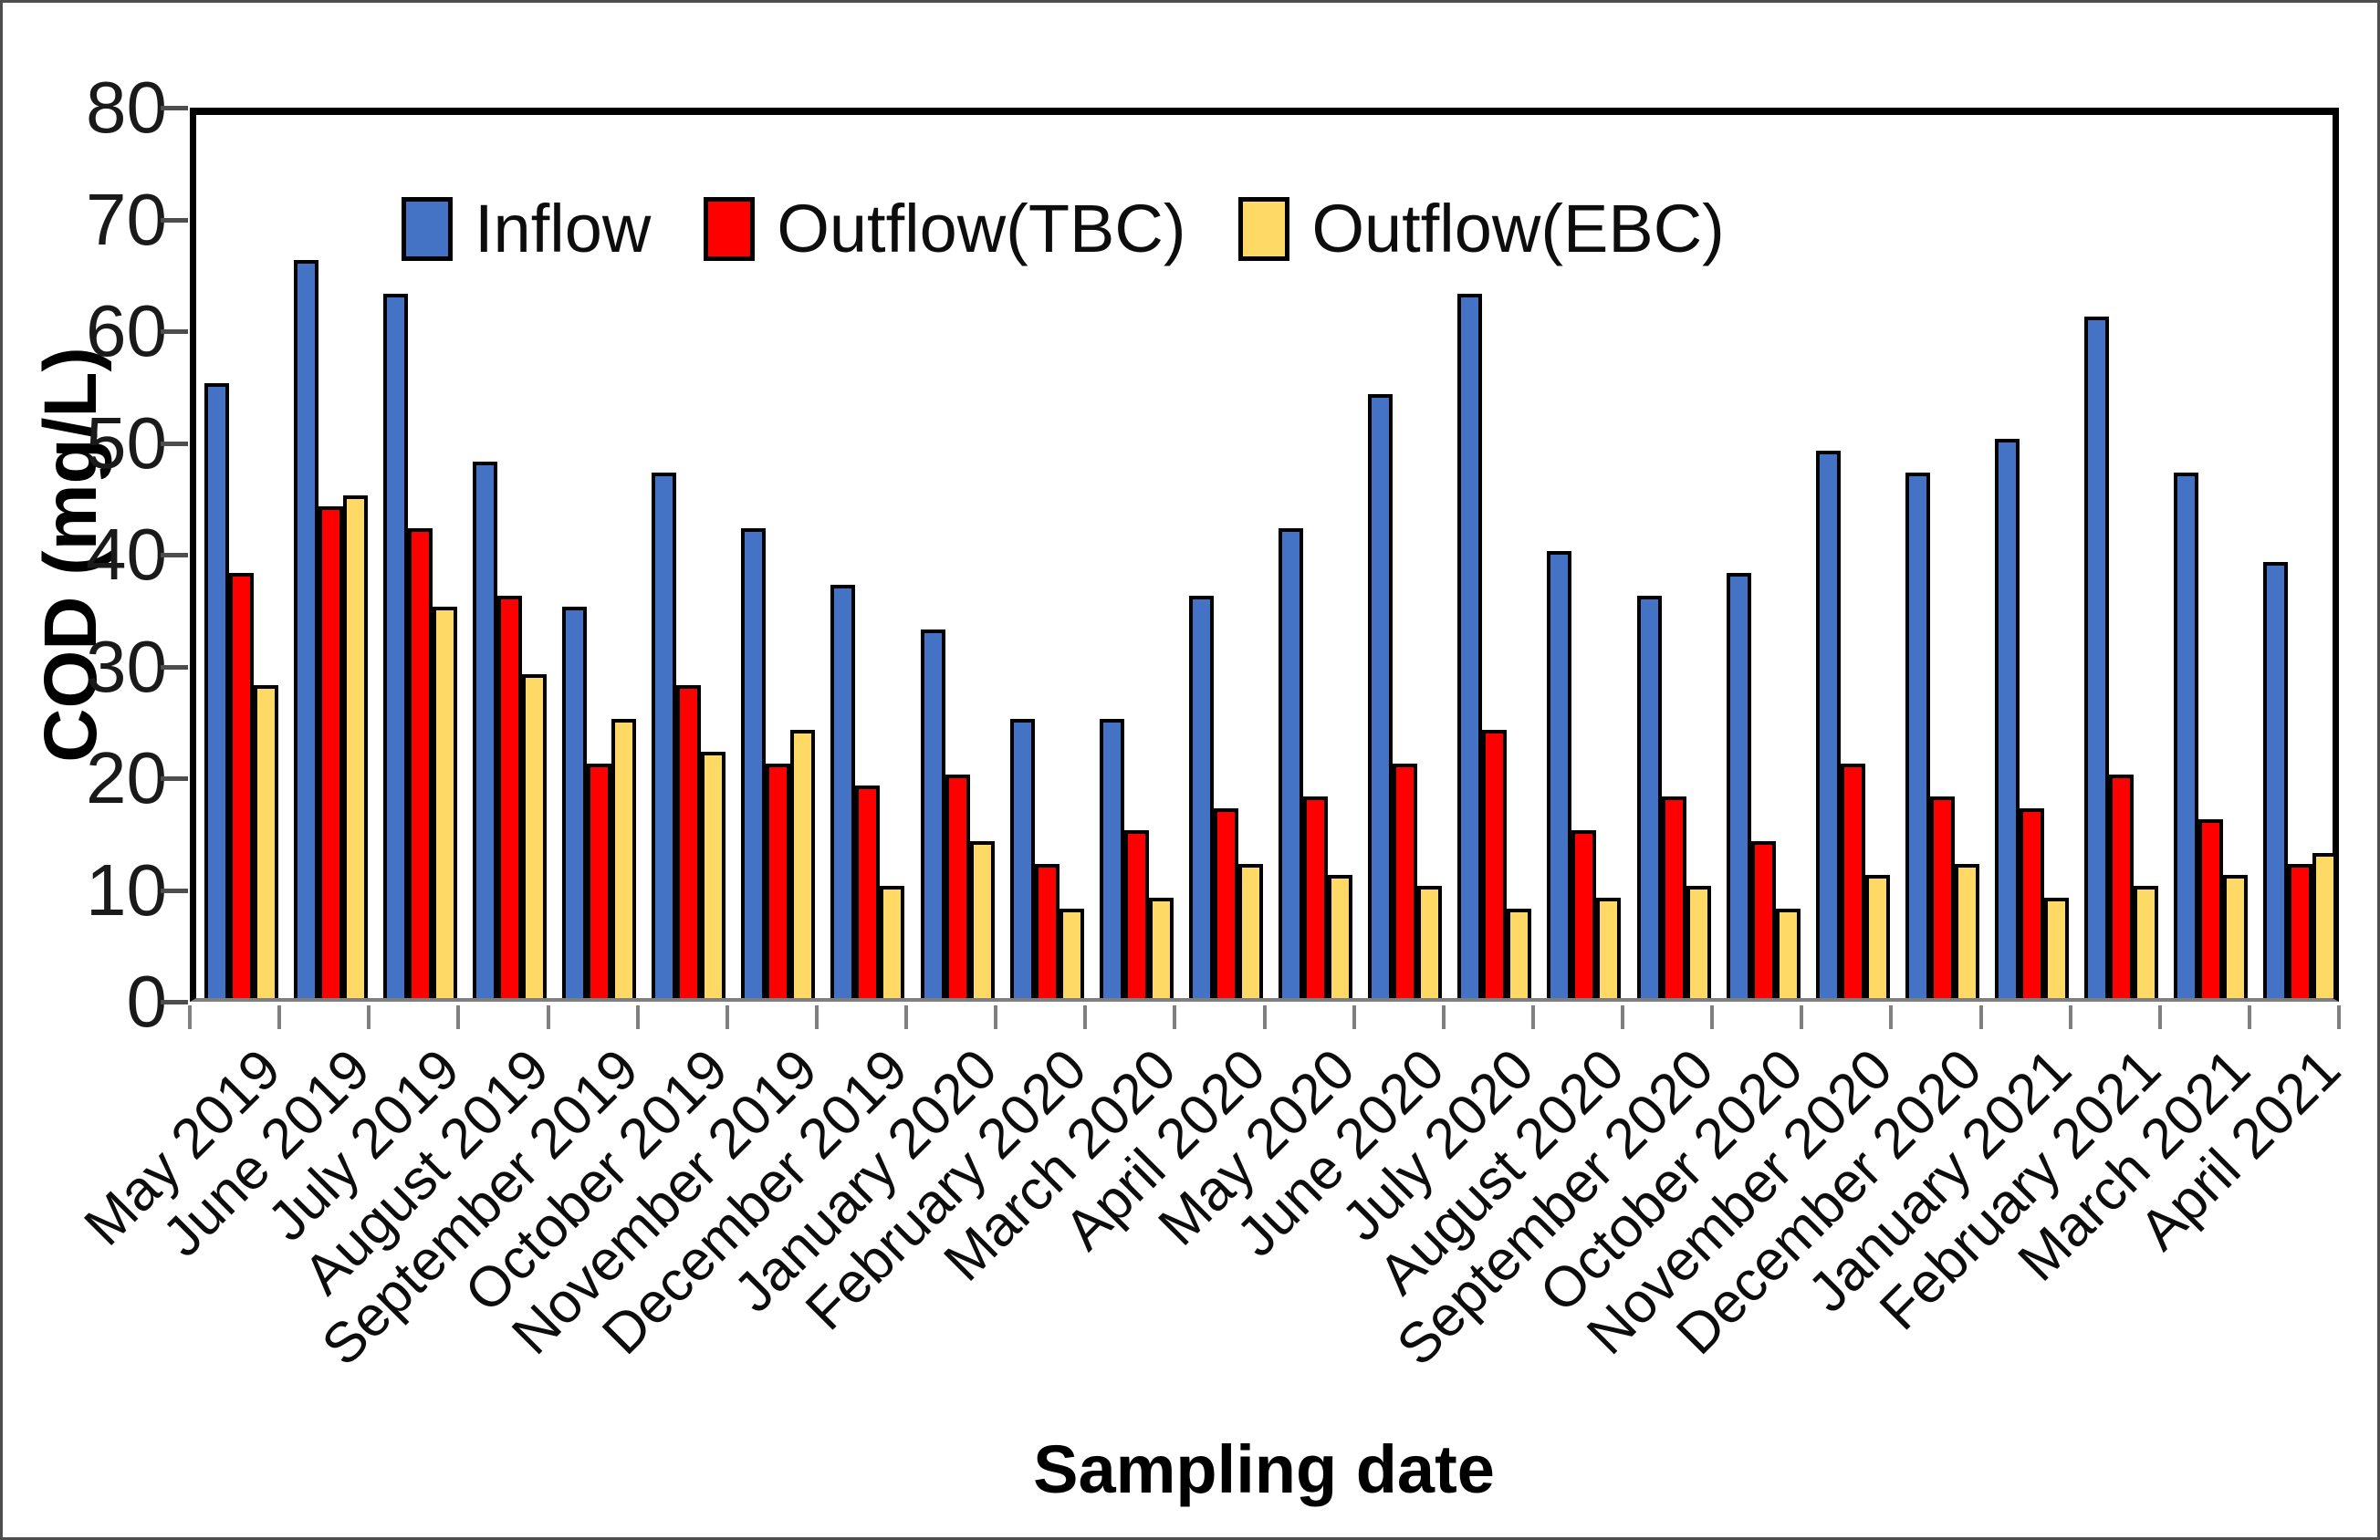 The image size is (2380, 1540). What do you see at coordinates (127, 107) in the screenshot?
I see `y-tick-label-80: 80` at bounding box center [127, 107].